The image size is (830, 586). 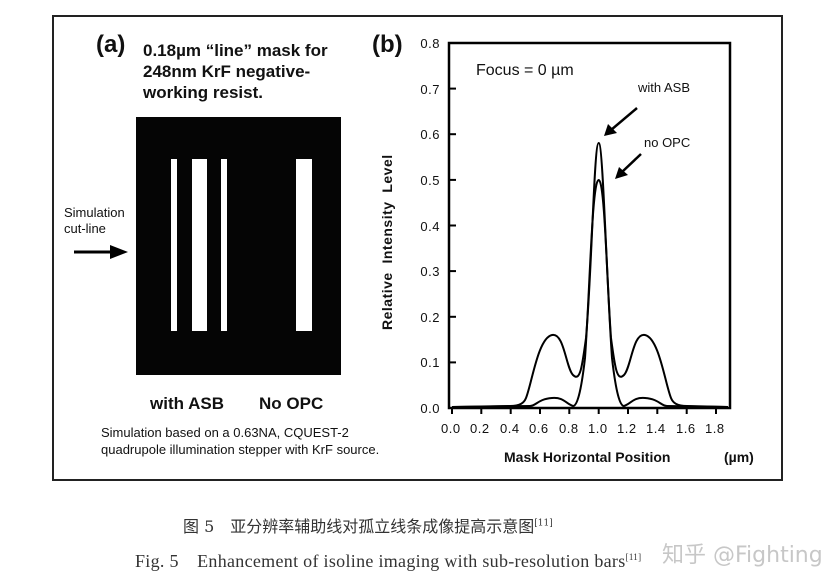 I want to click on main-line-with-asb, so click(x=199, y=245).